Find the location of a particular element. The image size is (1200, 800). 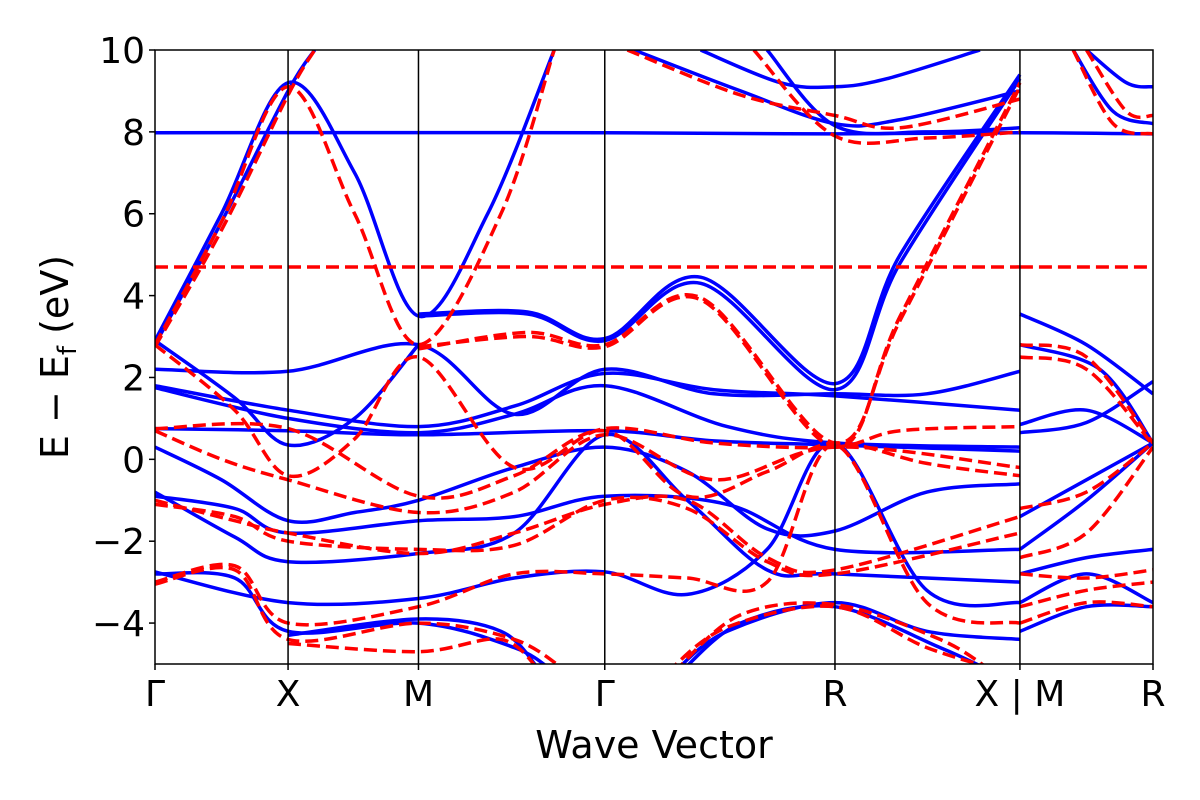

x-tick-label: M is located at coordinates (418, 694).